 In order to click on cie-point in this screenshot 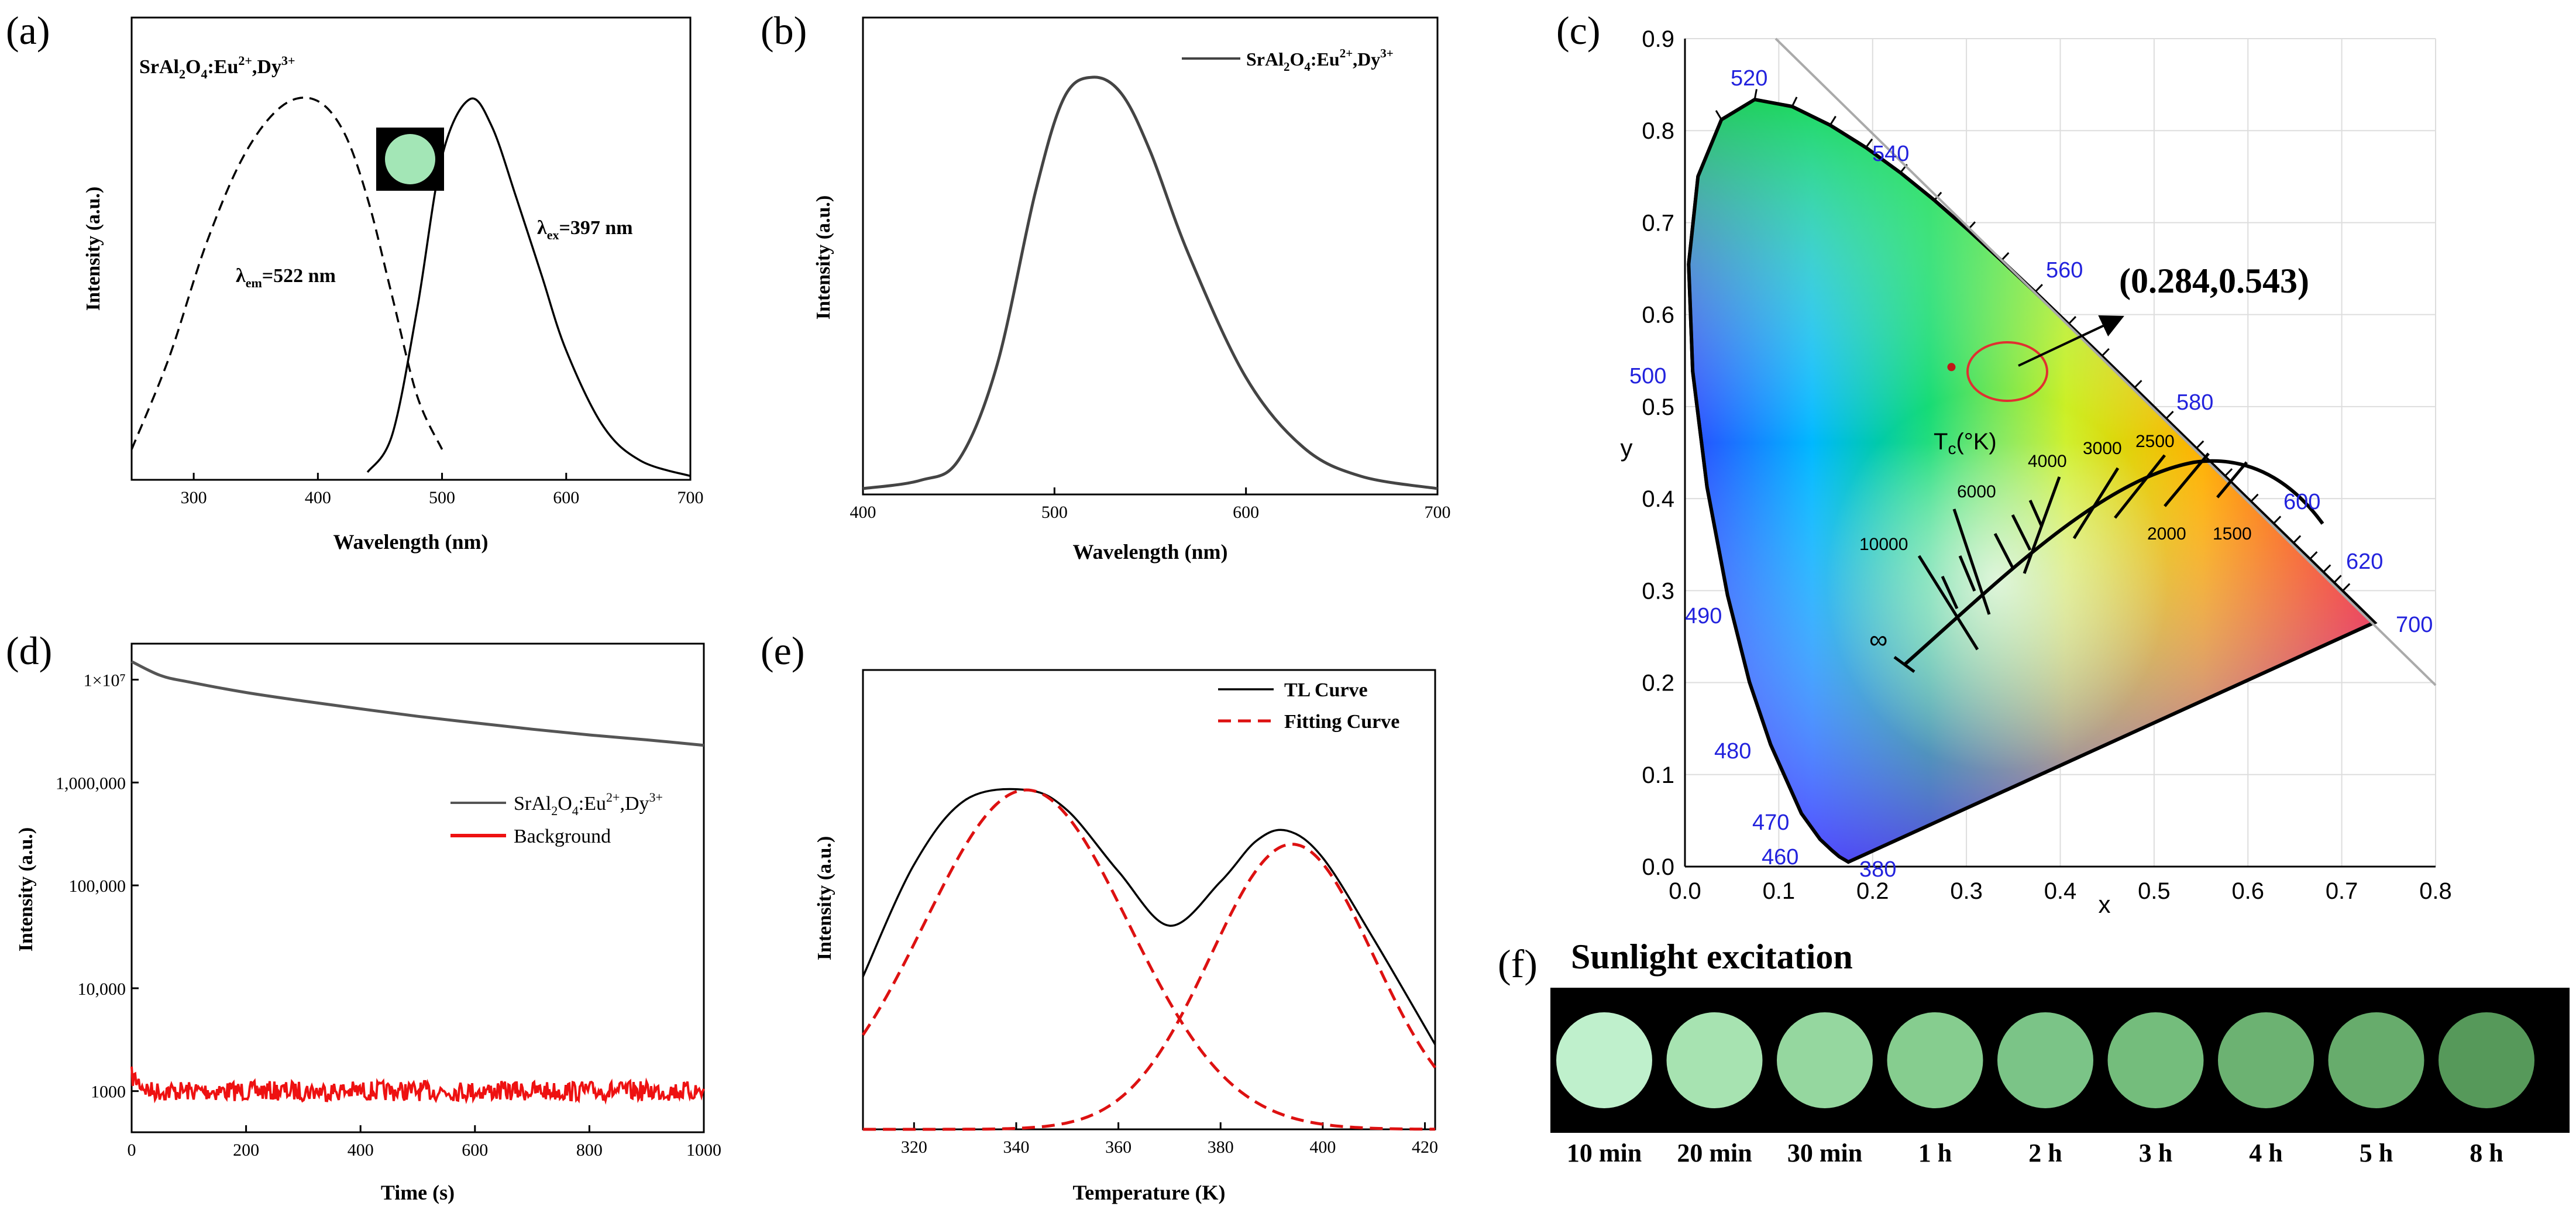, I will do `click(1952, 367)`.